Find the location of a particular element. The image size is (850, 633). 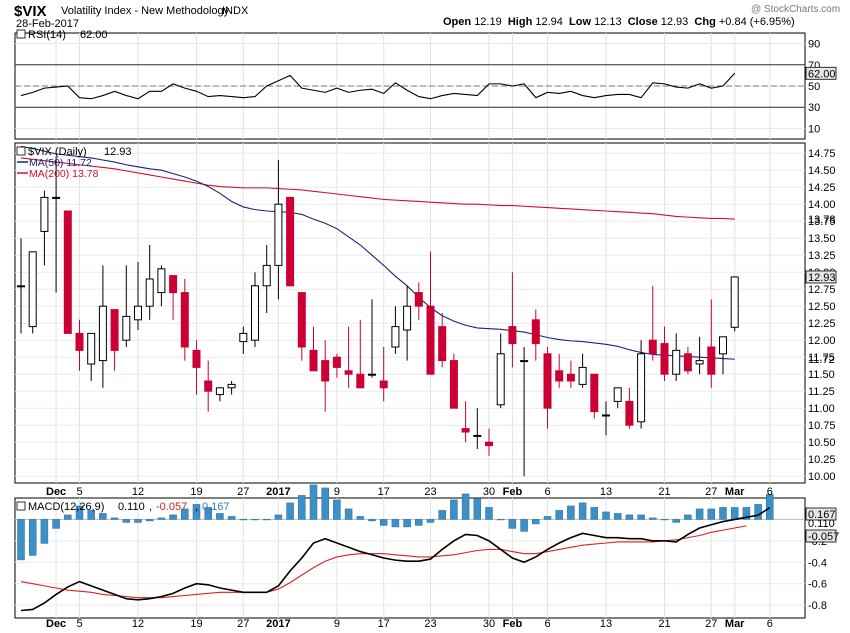

price-tick-label: 13.25 is located at coordinates (822, 256).